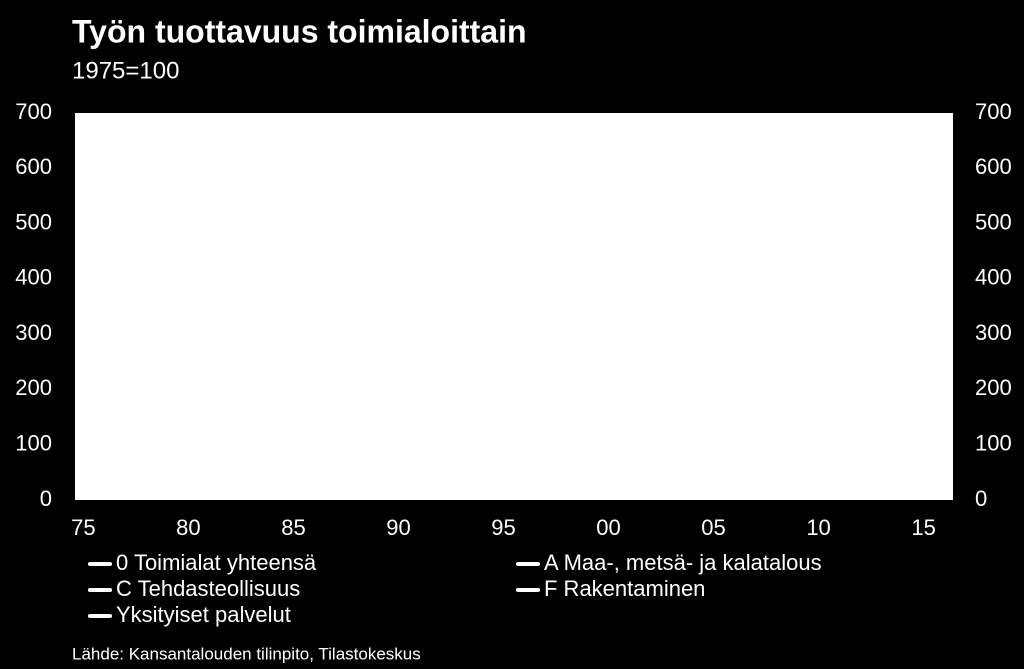 The image size is (1024, 669). What do you see at coordinates (993, 387) in the screenshot?
I see `y2-tick-label: 200` at bounding box center [993, 387].